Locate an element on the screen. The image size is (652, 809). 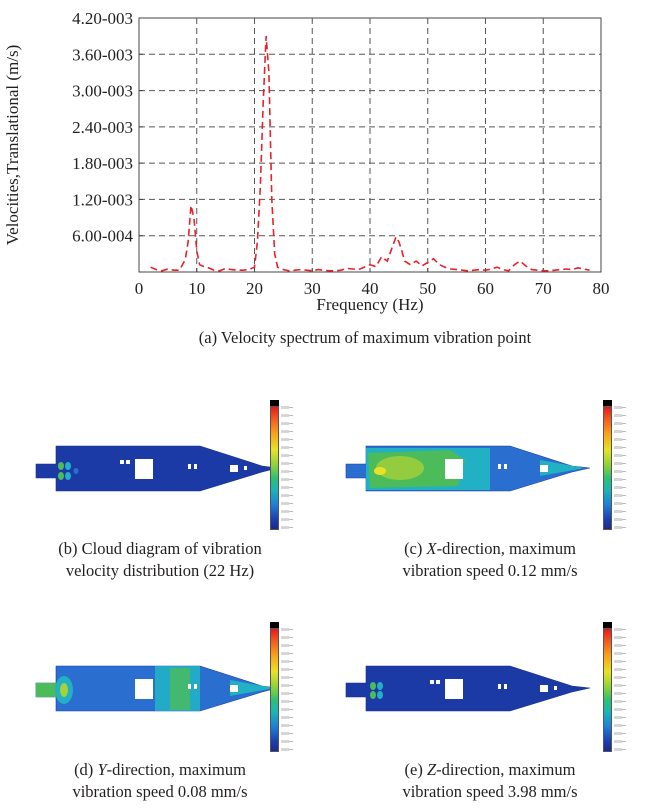
x-tick-label: 60 is located at coordinates (485, 288).